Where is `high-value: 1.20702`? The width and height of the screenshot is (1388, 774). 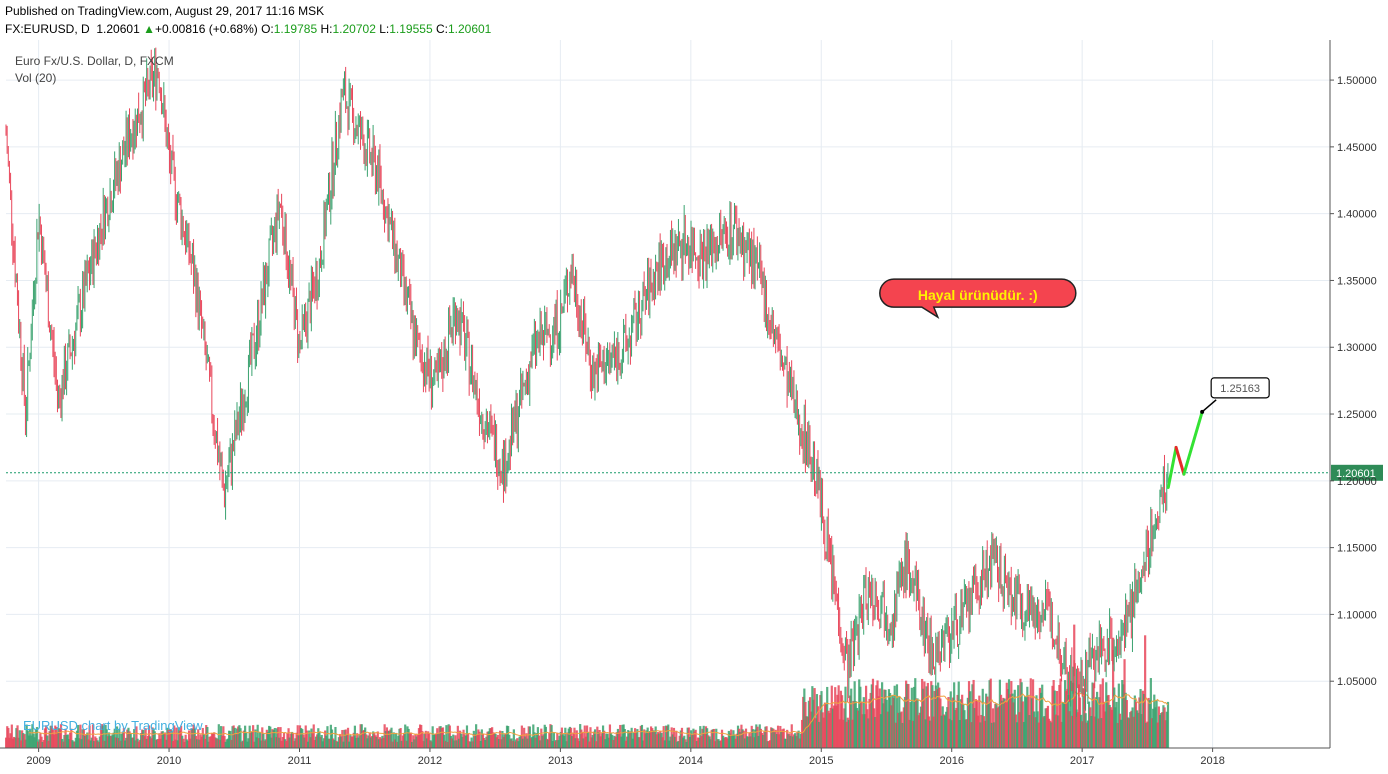 high-value: 1.20702 is located at coordinates (354, 29).